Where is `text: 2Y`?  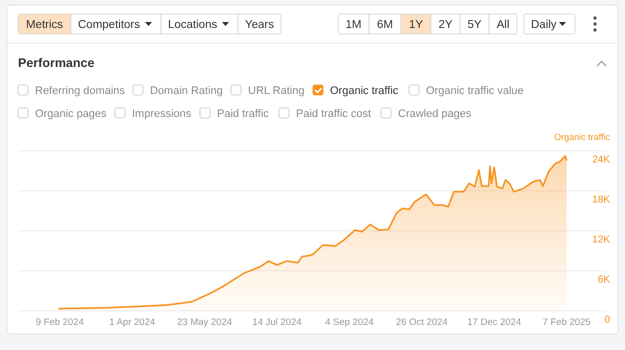 text: 2Y is located at coordinates (445, 25).